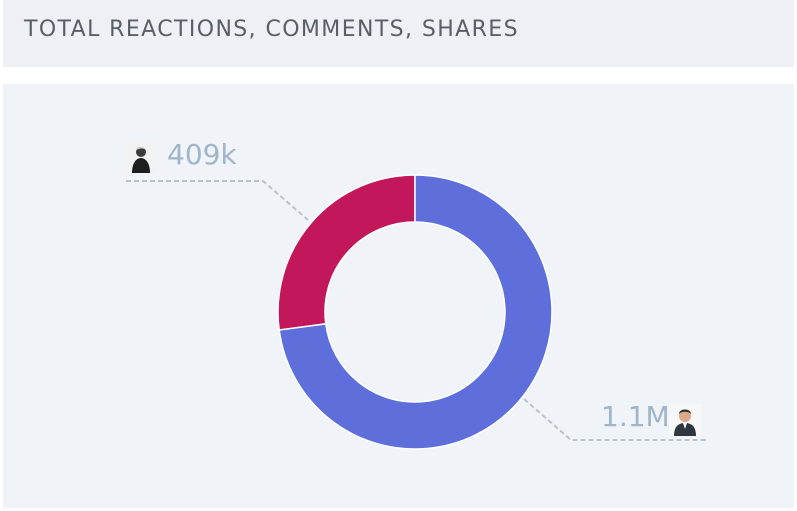  I want to click on donut-slice-409k, so click(346, 252).